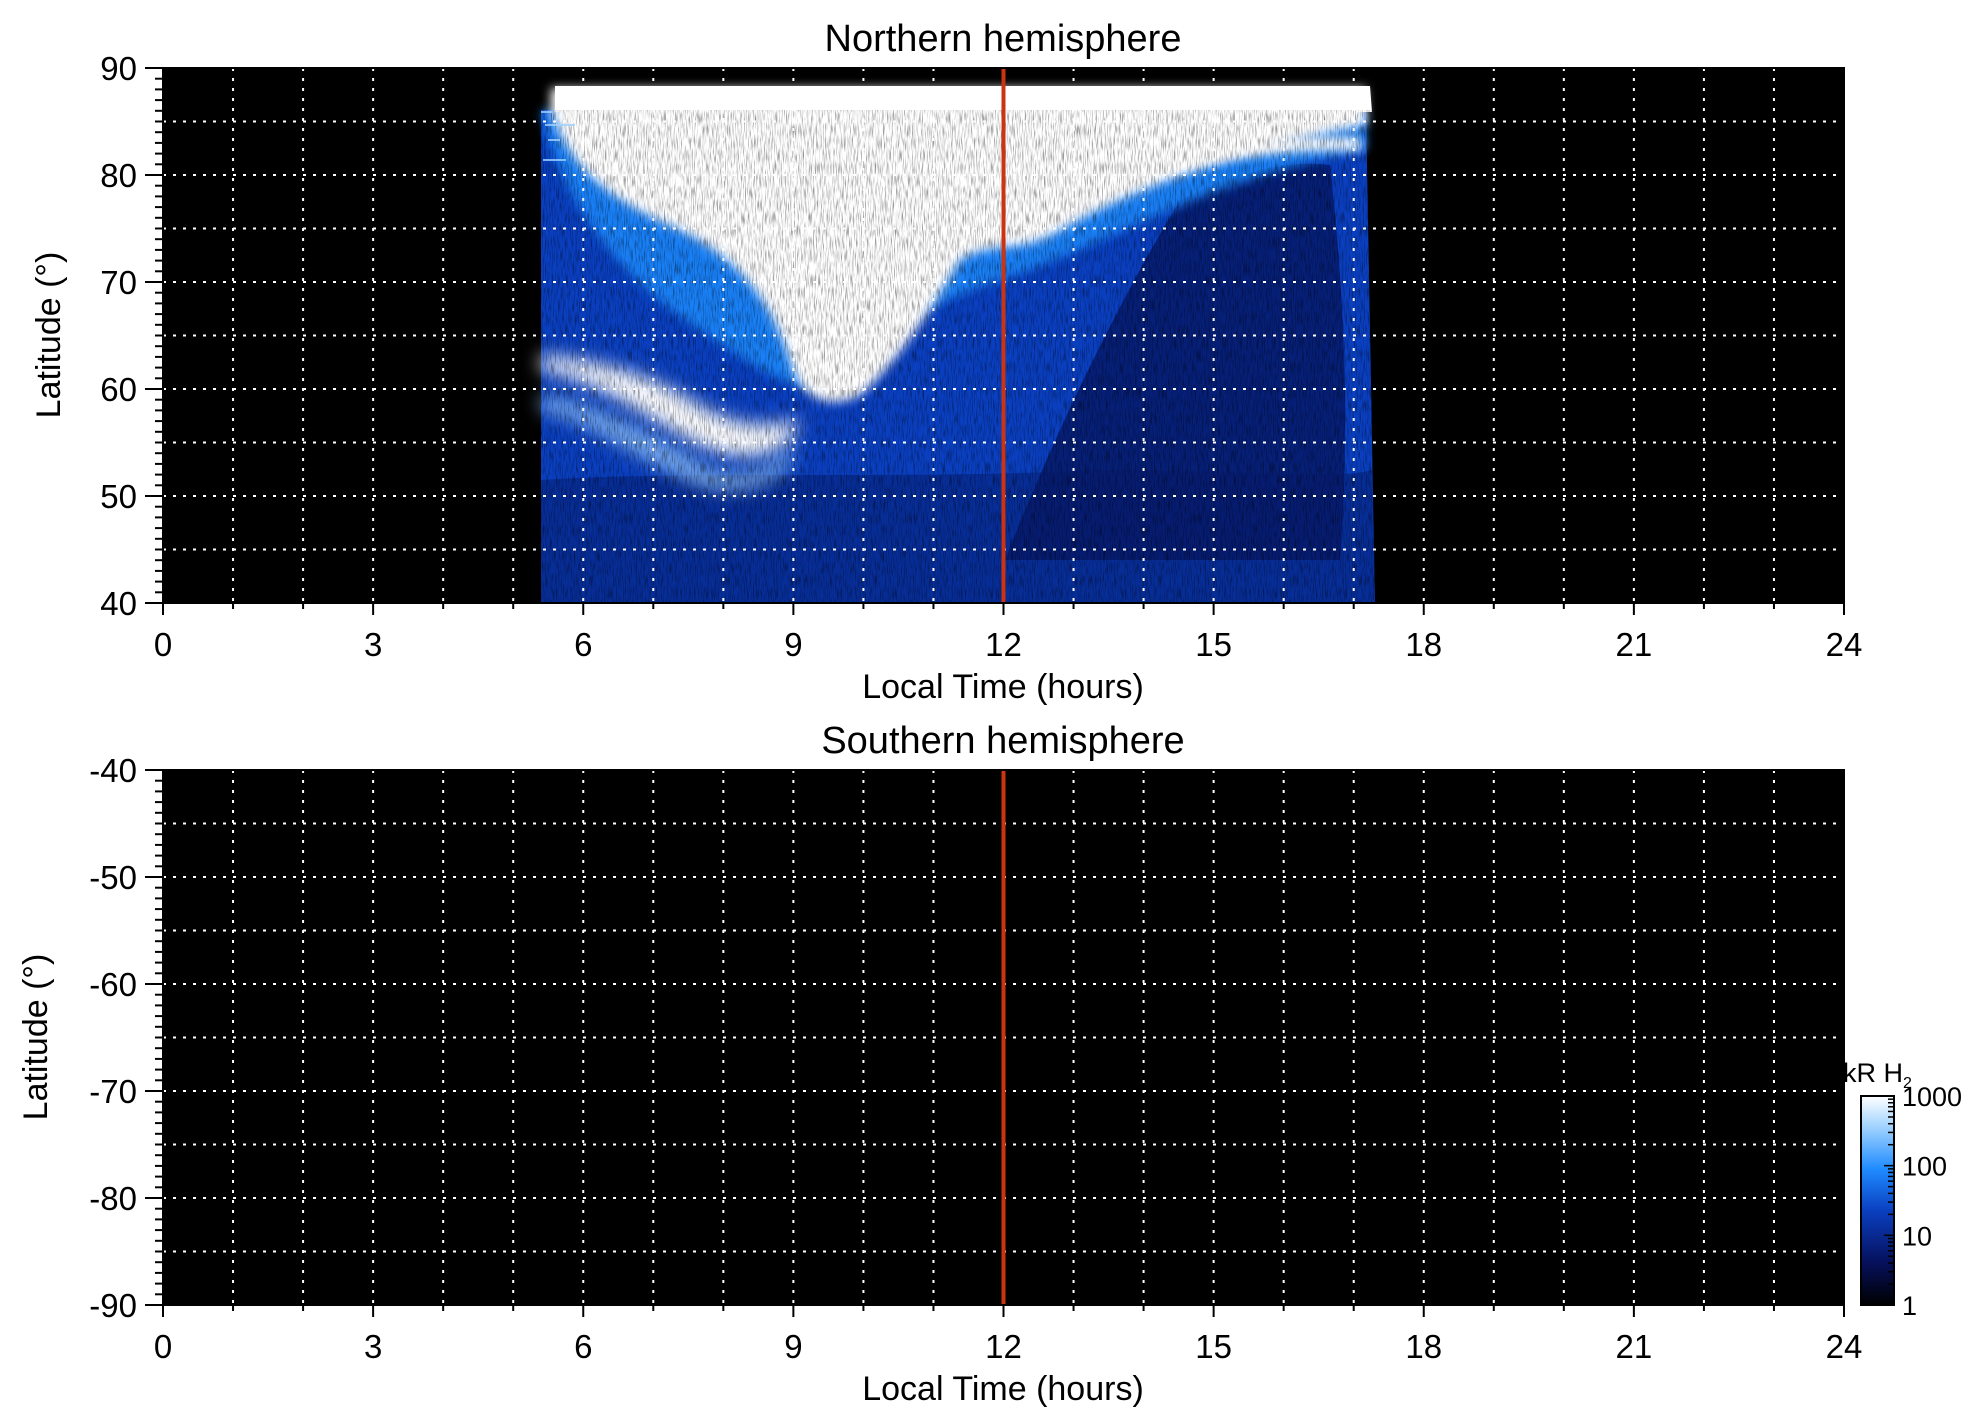 This screenshot has height=1423, width=1983. I want to click on y-tick-label: -70, so click(113, 1091).